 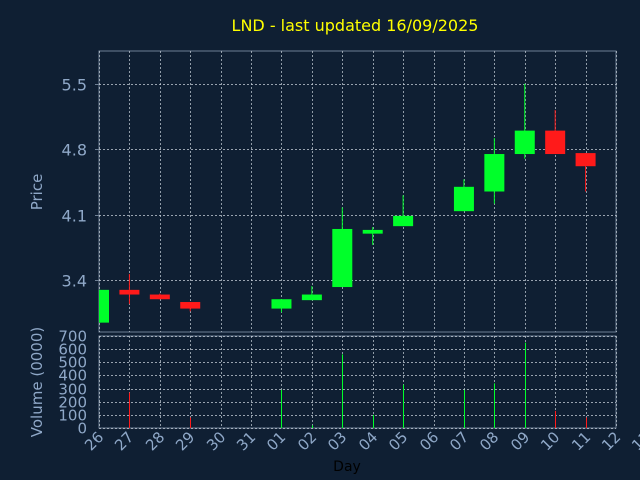 I want to click on price-tick-label: 4.8, so click(x=74, y=150).